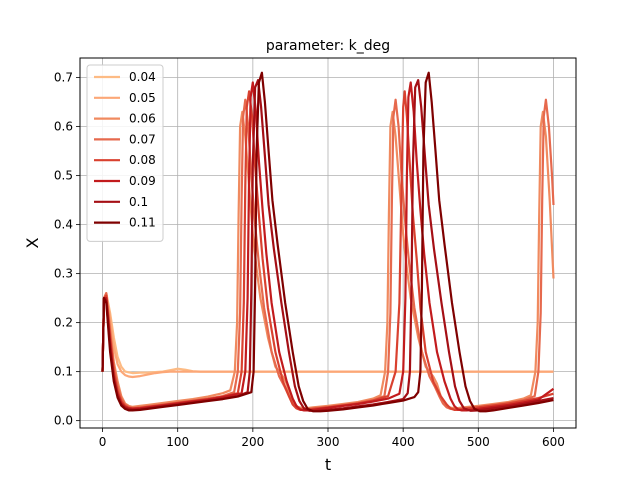 This screenshot has height=480, width=640. I want to click on y-axis-label: X, so click(32, 242).